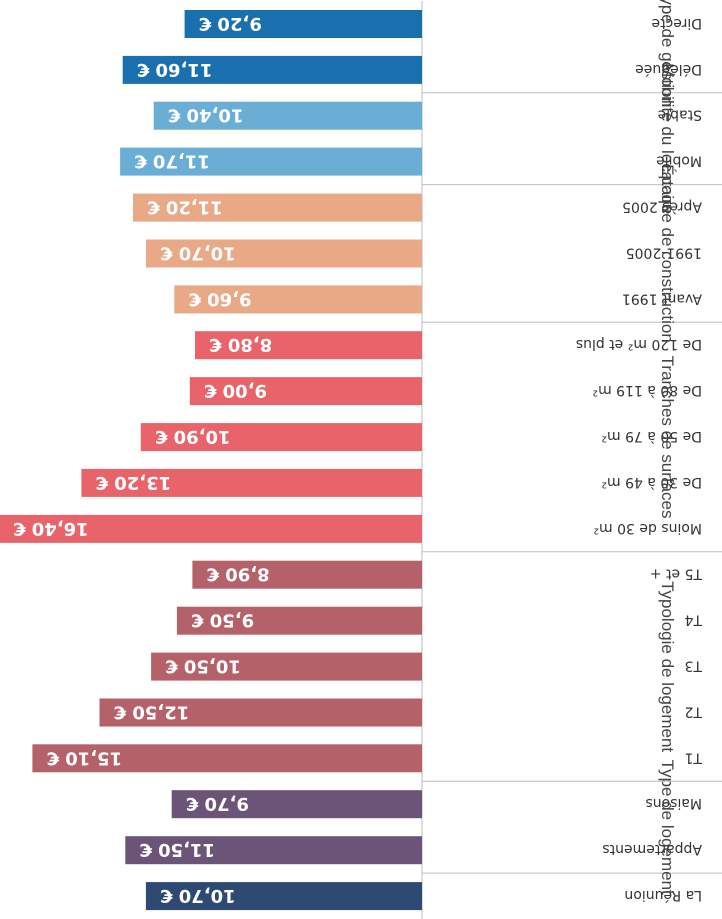 The image size is (722, 919). What do you see at coordinates (647, 528) in the screenshot?
I see `category-label: Moins de 30 m²` at bounding box center [647, 528].